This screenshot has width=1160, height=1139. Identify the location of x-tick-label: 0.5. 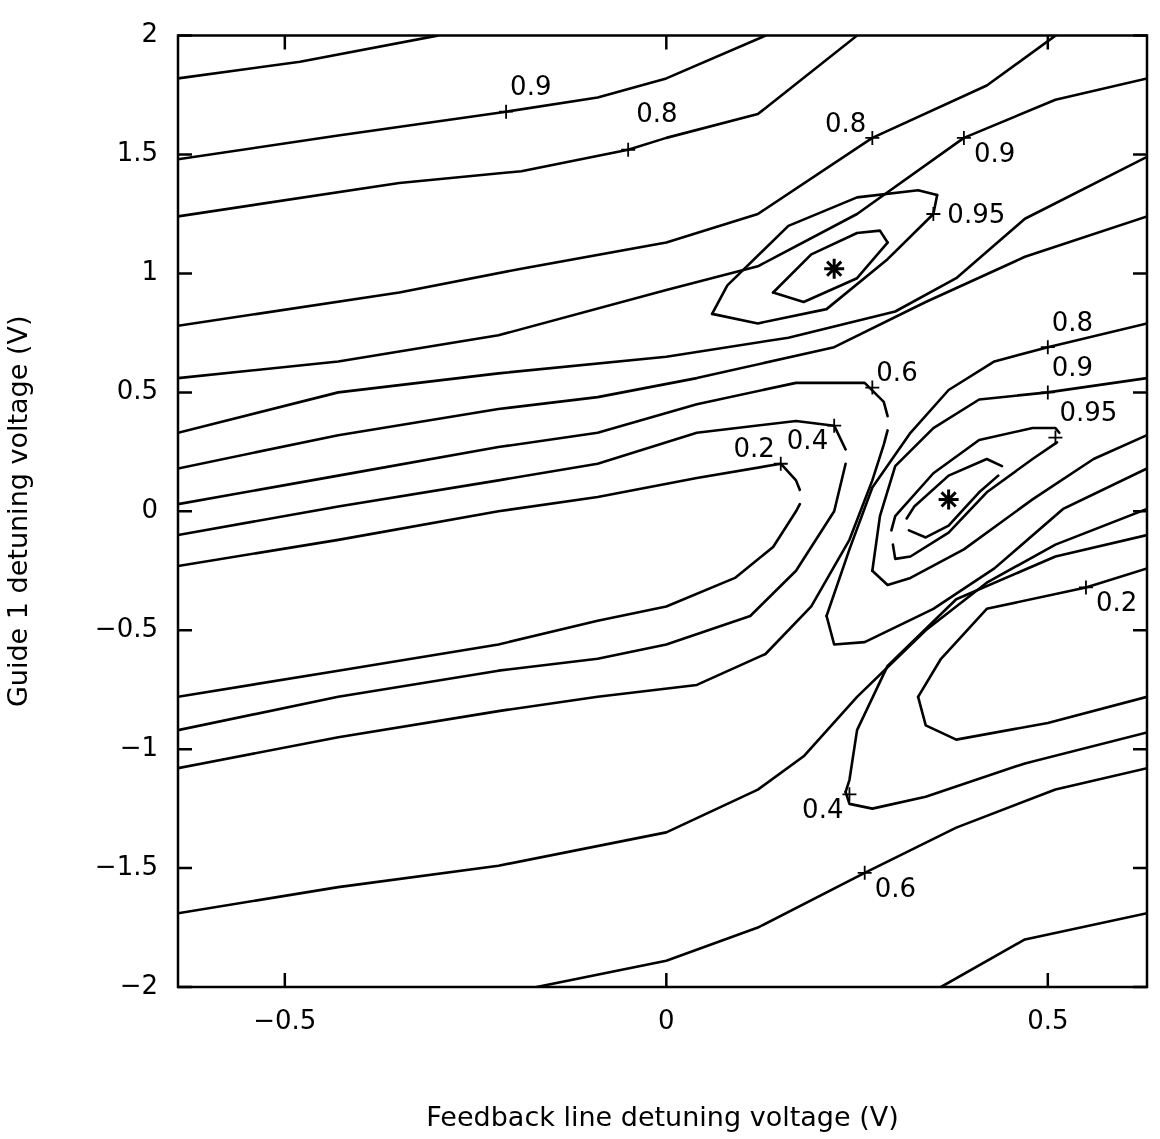
(1048, 1020).